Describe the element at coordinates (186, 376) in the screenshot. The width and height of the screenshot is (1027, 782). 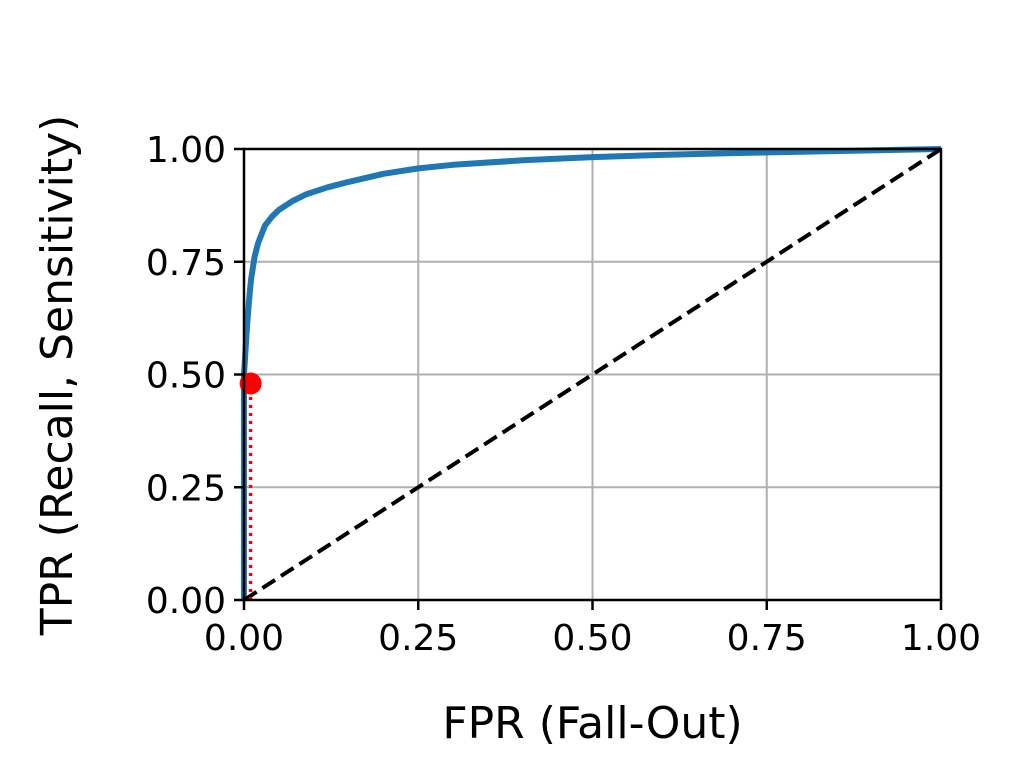
I see `y-tick-label-2: 0.50` at that location.